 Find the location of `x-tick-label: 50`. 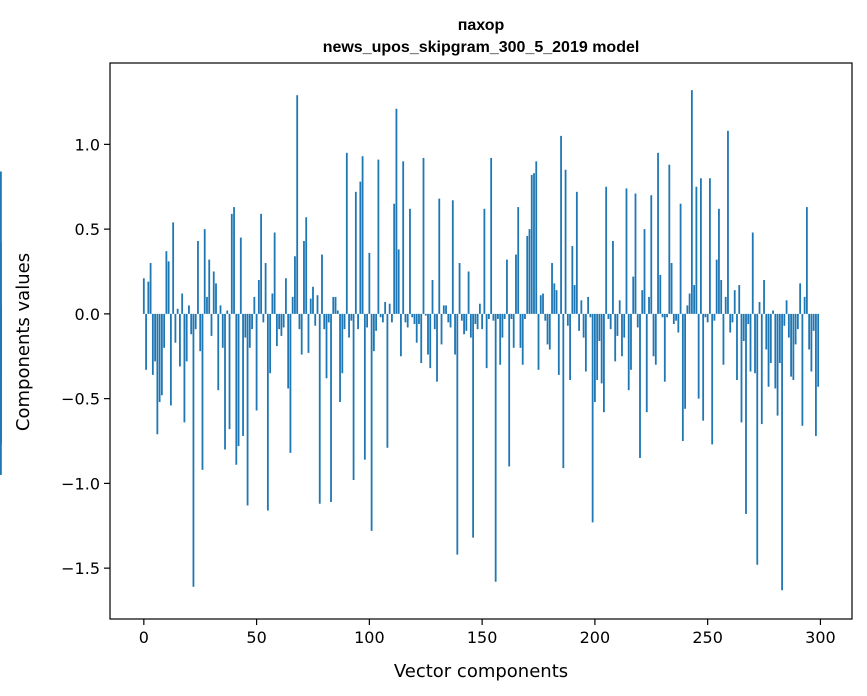

x-tick-label: 50 is located at coordinates (256, 637).